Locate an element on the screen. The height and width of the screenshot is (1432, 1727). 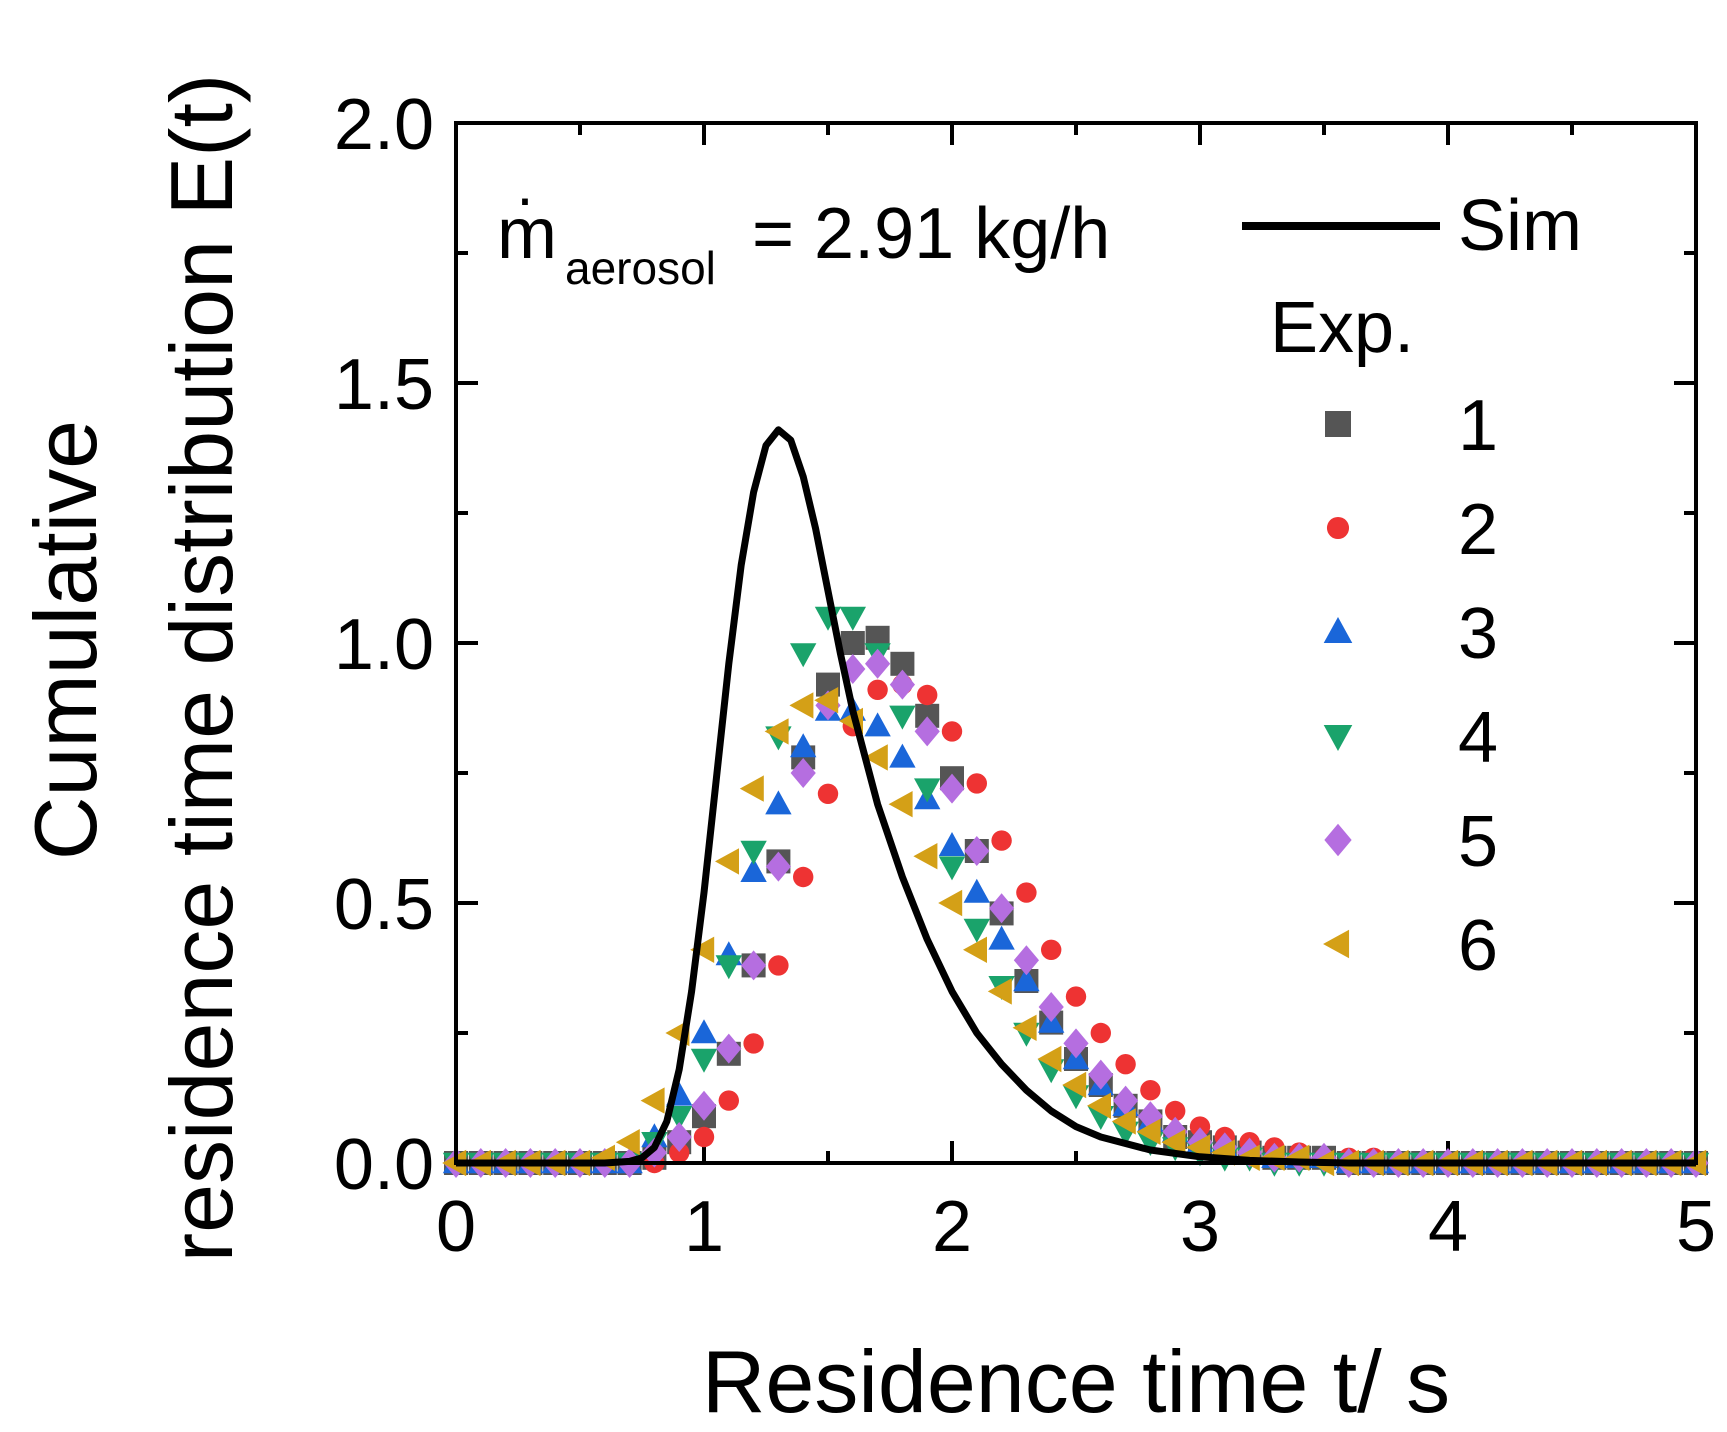
legend-label-5: 5 is located at coordinates (1478, 842).